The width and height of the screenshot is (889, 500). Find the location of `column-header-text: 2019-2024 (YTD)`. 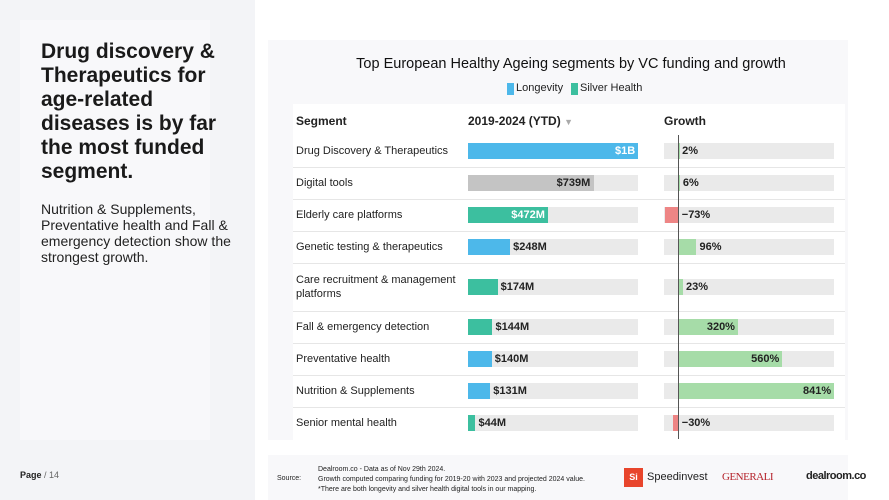

column-header-text: 2019-2024 (YTD) is located at coordinates (514, 121).